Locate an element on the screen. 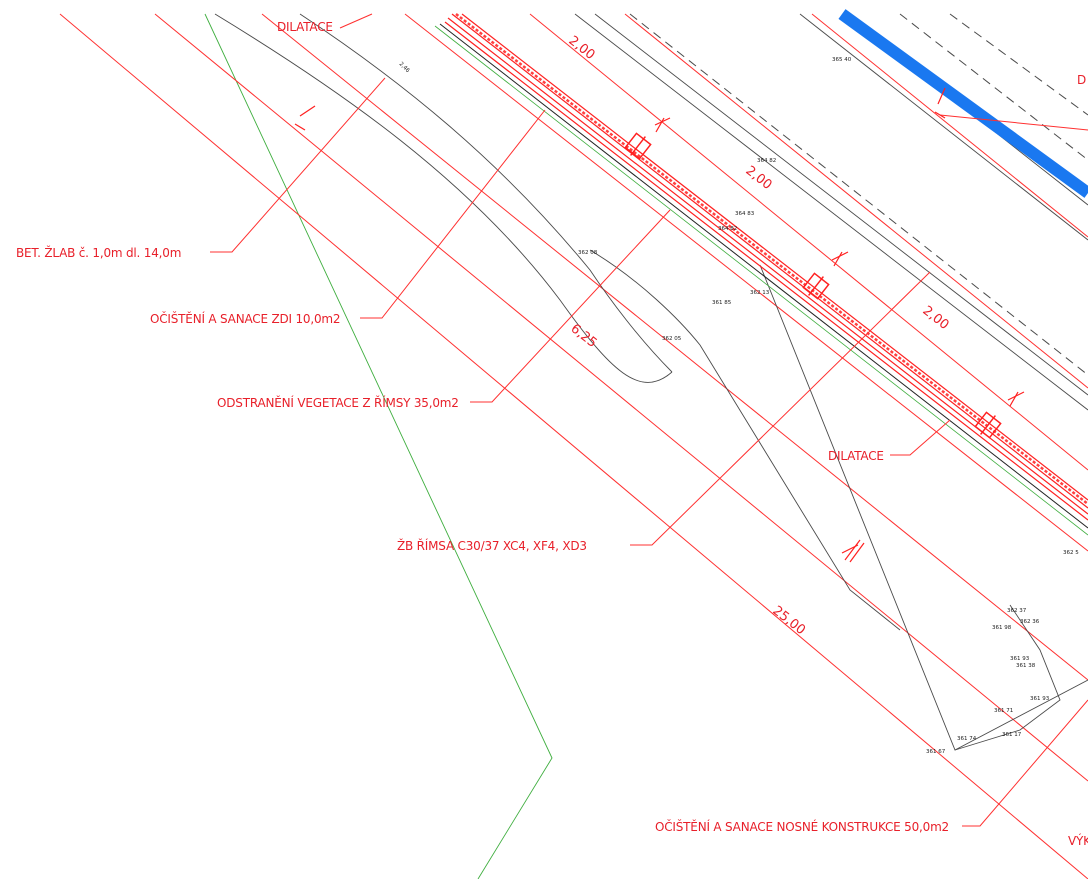  terrain-line is located at coordinates (943, 127).